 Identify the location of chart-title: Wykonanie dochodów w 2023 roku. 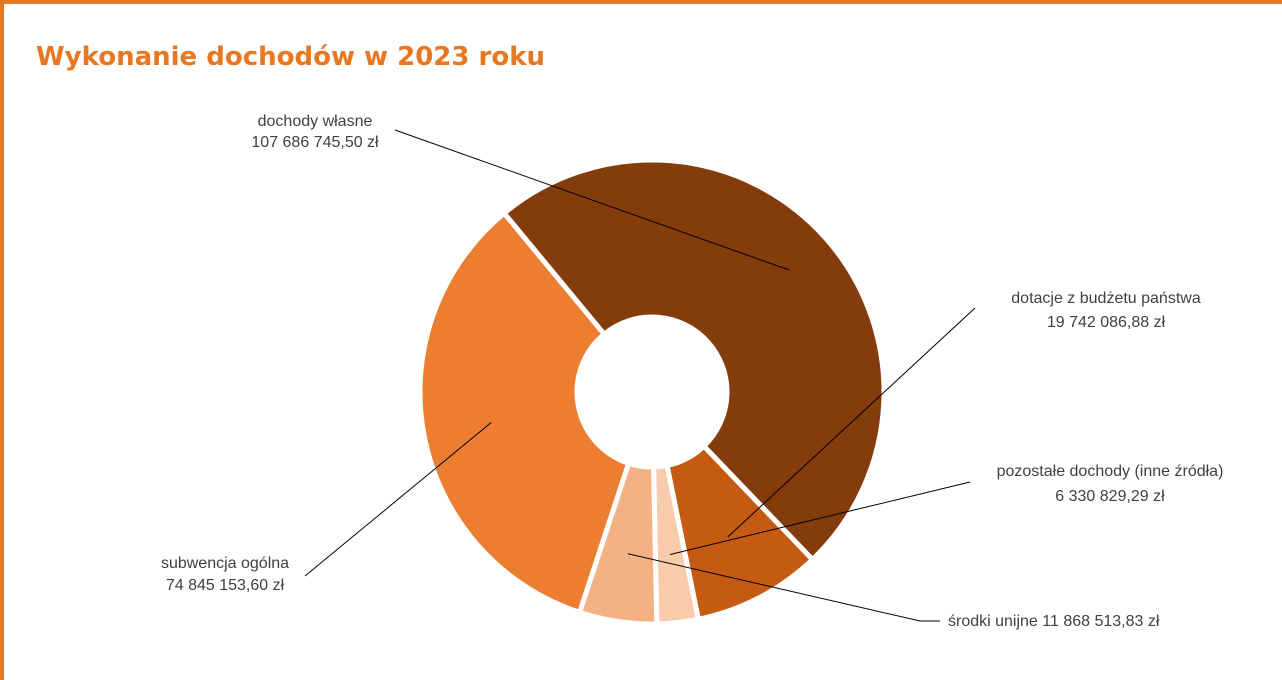
(291, 57).